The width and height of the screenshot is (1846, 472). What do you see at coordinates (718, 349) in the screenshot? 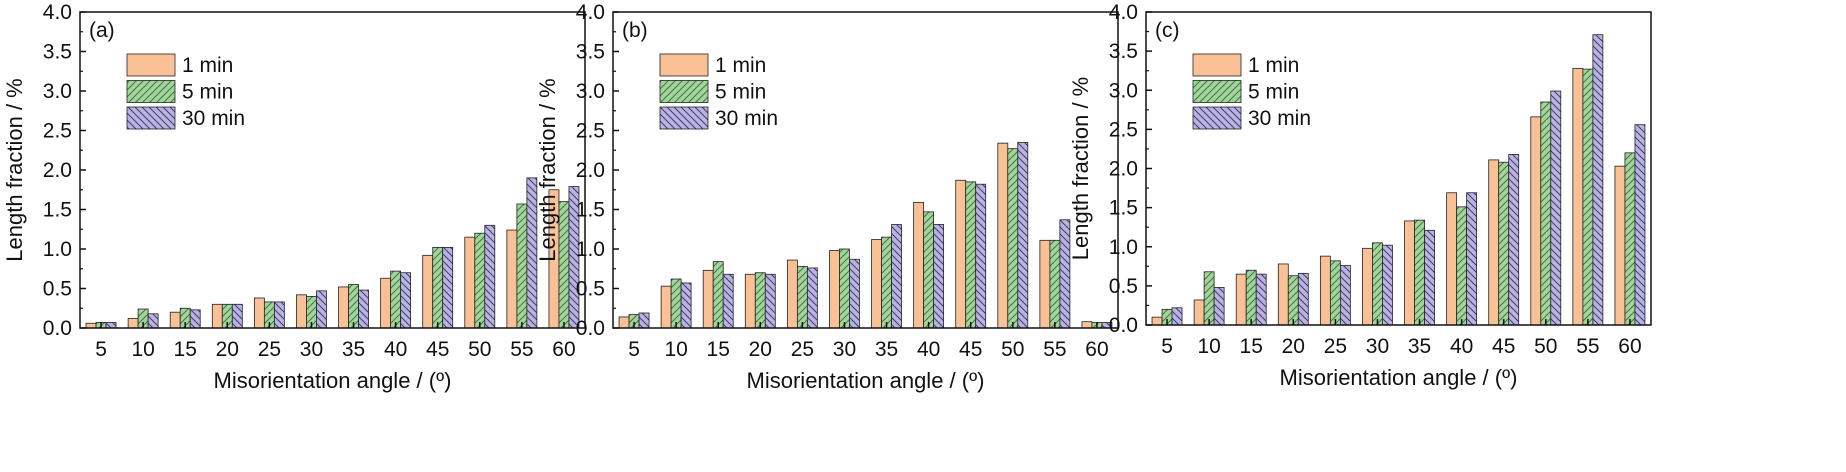
I see `x-tick-label: 15` at bounding box center [718, 349].